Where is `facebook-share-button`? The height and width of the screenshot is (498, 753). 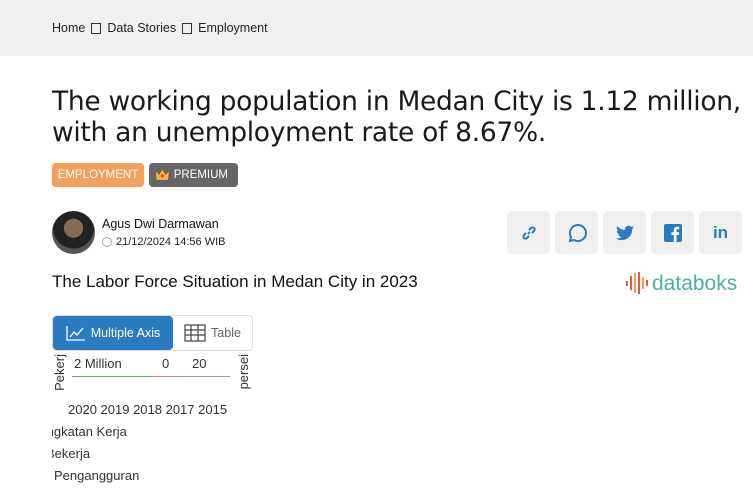
facebook-share-button is located at coordinates (672, 232).